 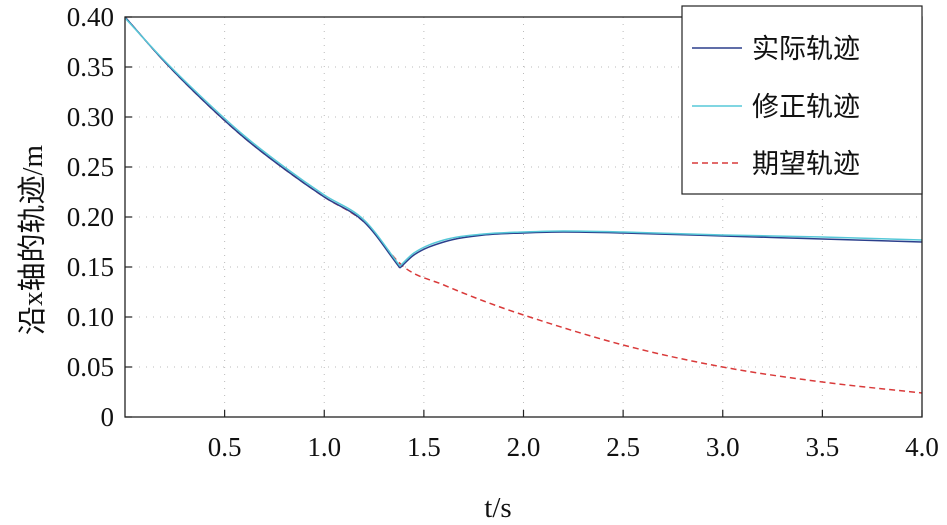 I want to click on y-tick-label: 0.25, so click(x=90, y=167).